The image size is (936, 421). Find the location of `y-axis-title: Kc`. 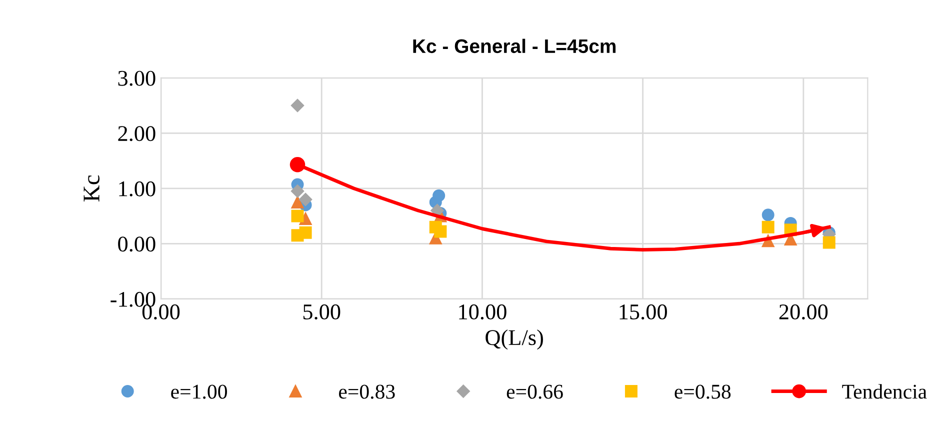

y-axis-title: Kc is located at coordinates (92, 188).